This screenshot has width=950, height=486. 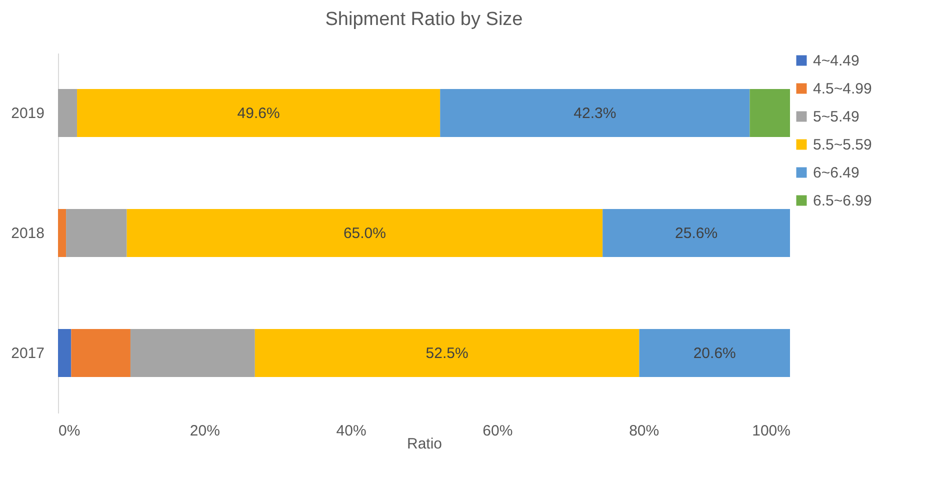 What do you see at coordinates (836, 61) in the screenshot?
I see `legend-label: 4~4.49` at bounding box center [836, 61].